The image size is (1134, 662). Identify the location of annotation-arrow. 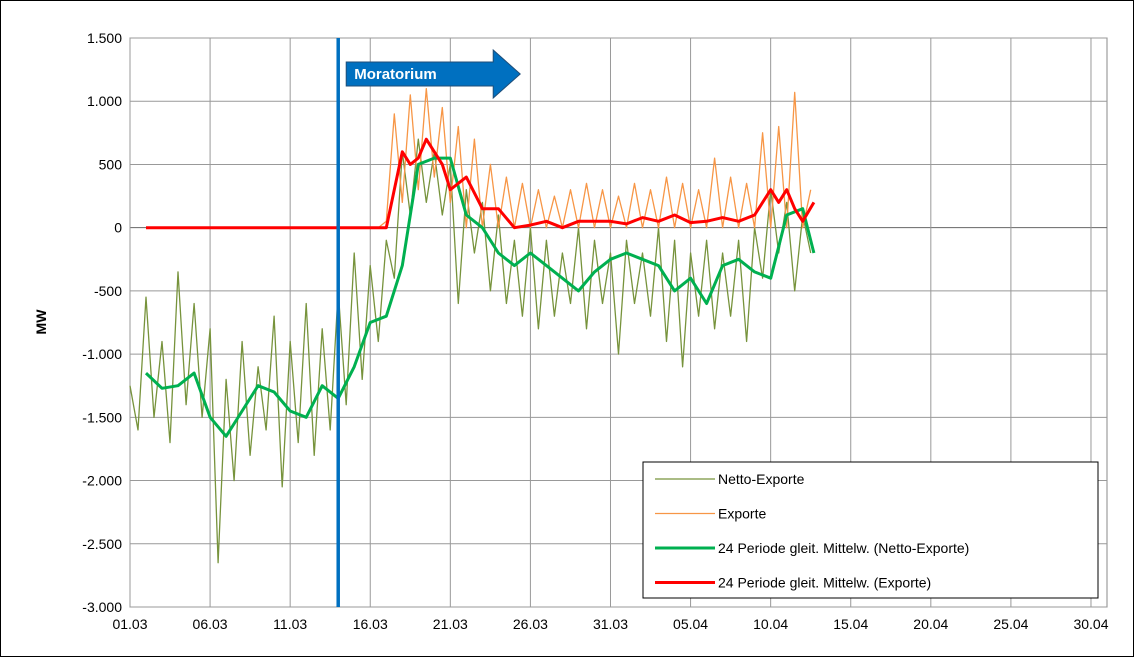
(433, 74).